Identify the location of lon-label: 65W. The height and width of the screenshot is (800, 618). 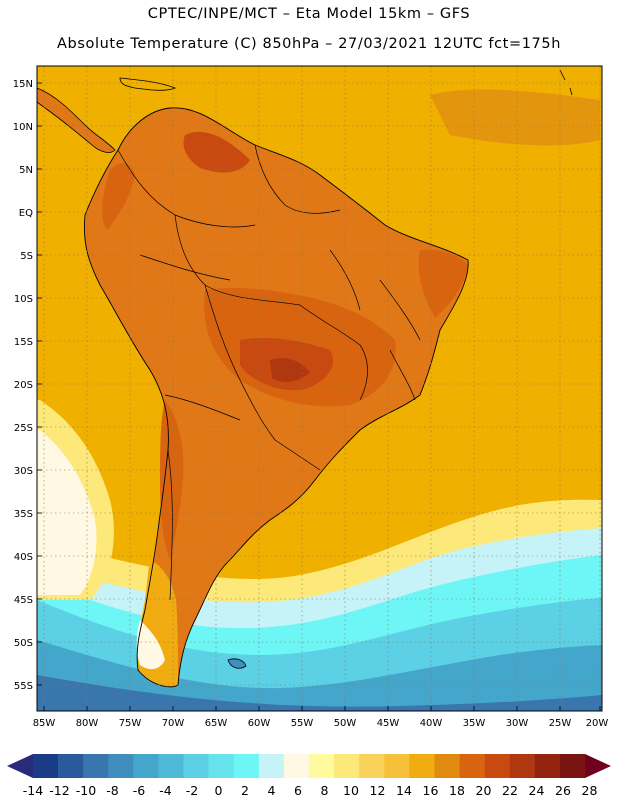
(216, 723).